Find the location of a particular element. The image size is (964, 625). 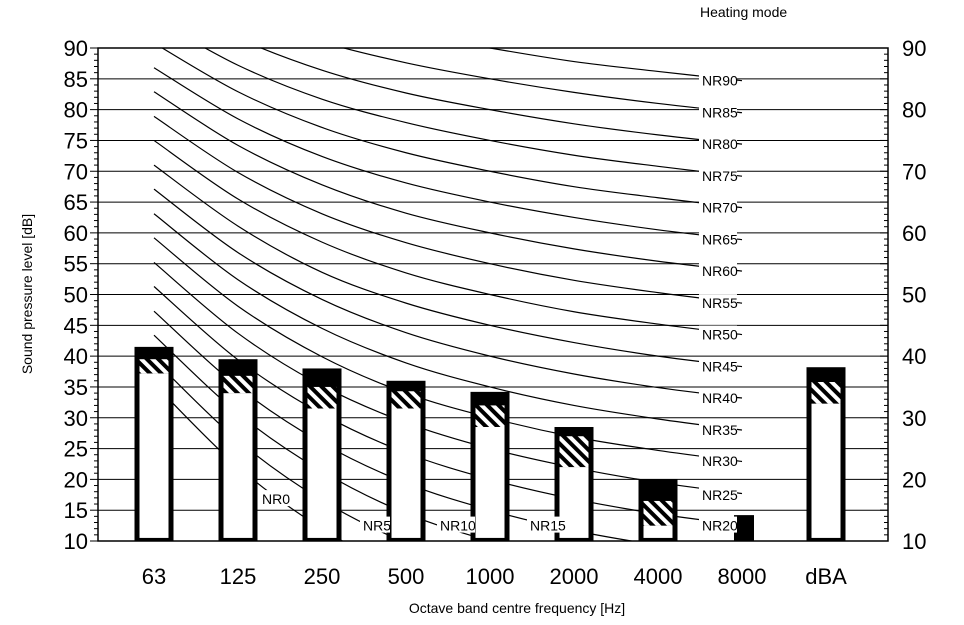

x-tick-label: 250 is located at coordinates (322, 576).